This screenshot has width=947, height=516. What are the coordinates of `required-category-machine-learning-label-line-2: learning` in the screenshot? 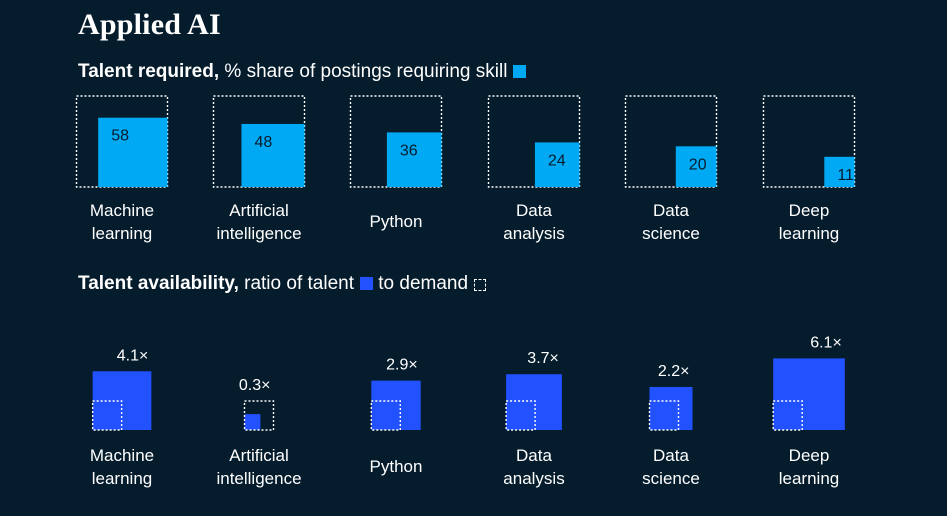 It's located at (122, 233).